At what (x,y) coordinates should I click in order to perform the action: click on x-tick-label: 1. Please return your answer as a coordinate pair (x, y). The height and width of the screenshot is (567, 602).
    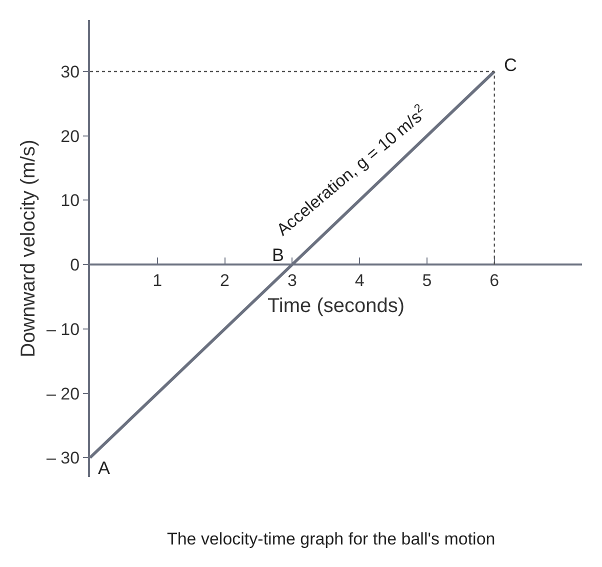
    Looking at the image, I should click on (157, 280).